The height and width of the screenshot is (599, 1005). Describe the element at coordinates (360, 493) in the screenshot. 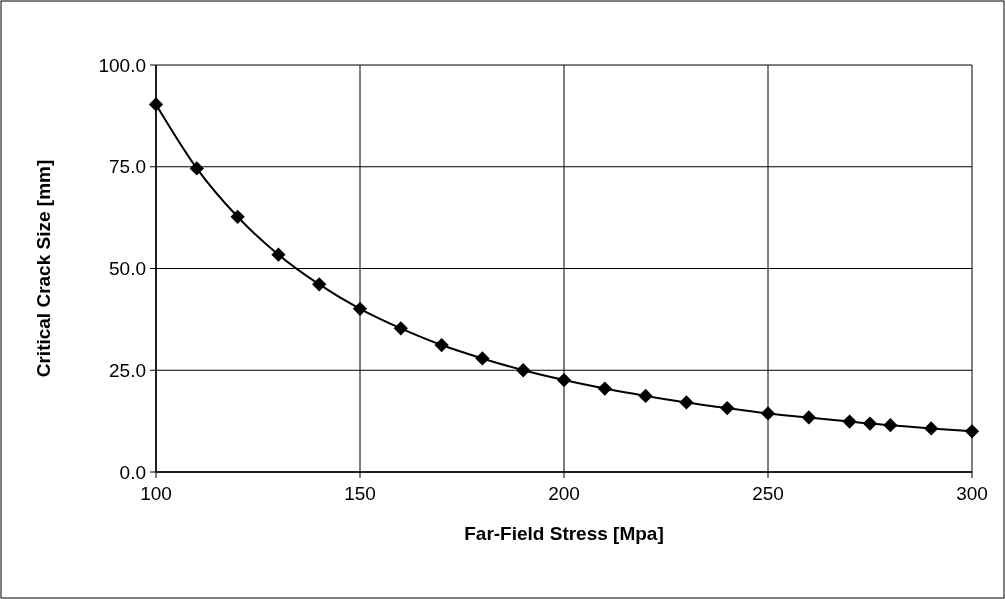

I see `x-tick-label: 150` at that location.